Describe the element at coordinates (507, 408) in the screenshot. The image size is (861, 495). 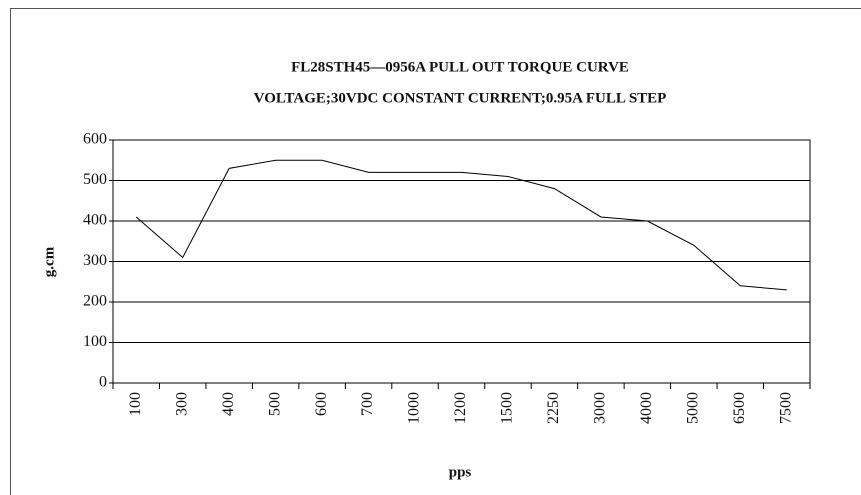
I see `x-tick-label: 1500` at that location.